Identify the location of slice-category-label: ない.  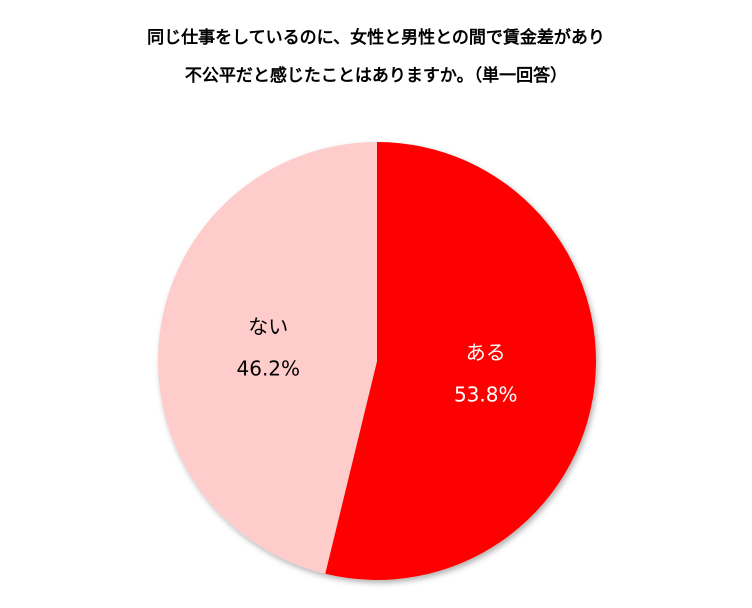
(268, 326).